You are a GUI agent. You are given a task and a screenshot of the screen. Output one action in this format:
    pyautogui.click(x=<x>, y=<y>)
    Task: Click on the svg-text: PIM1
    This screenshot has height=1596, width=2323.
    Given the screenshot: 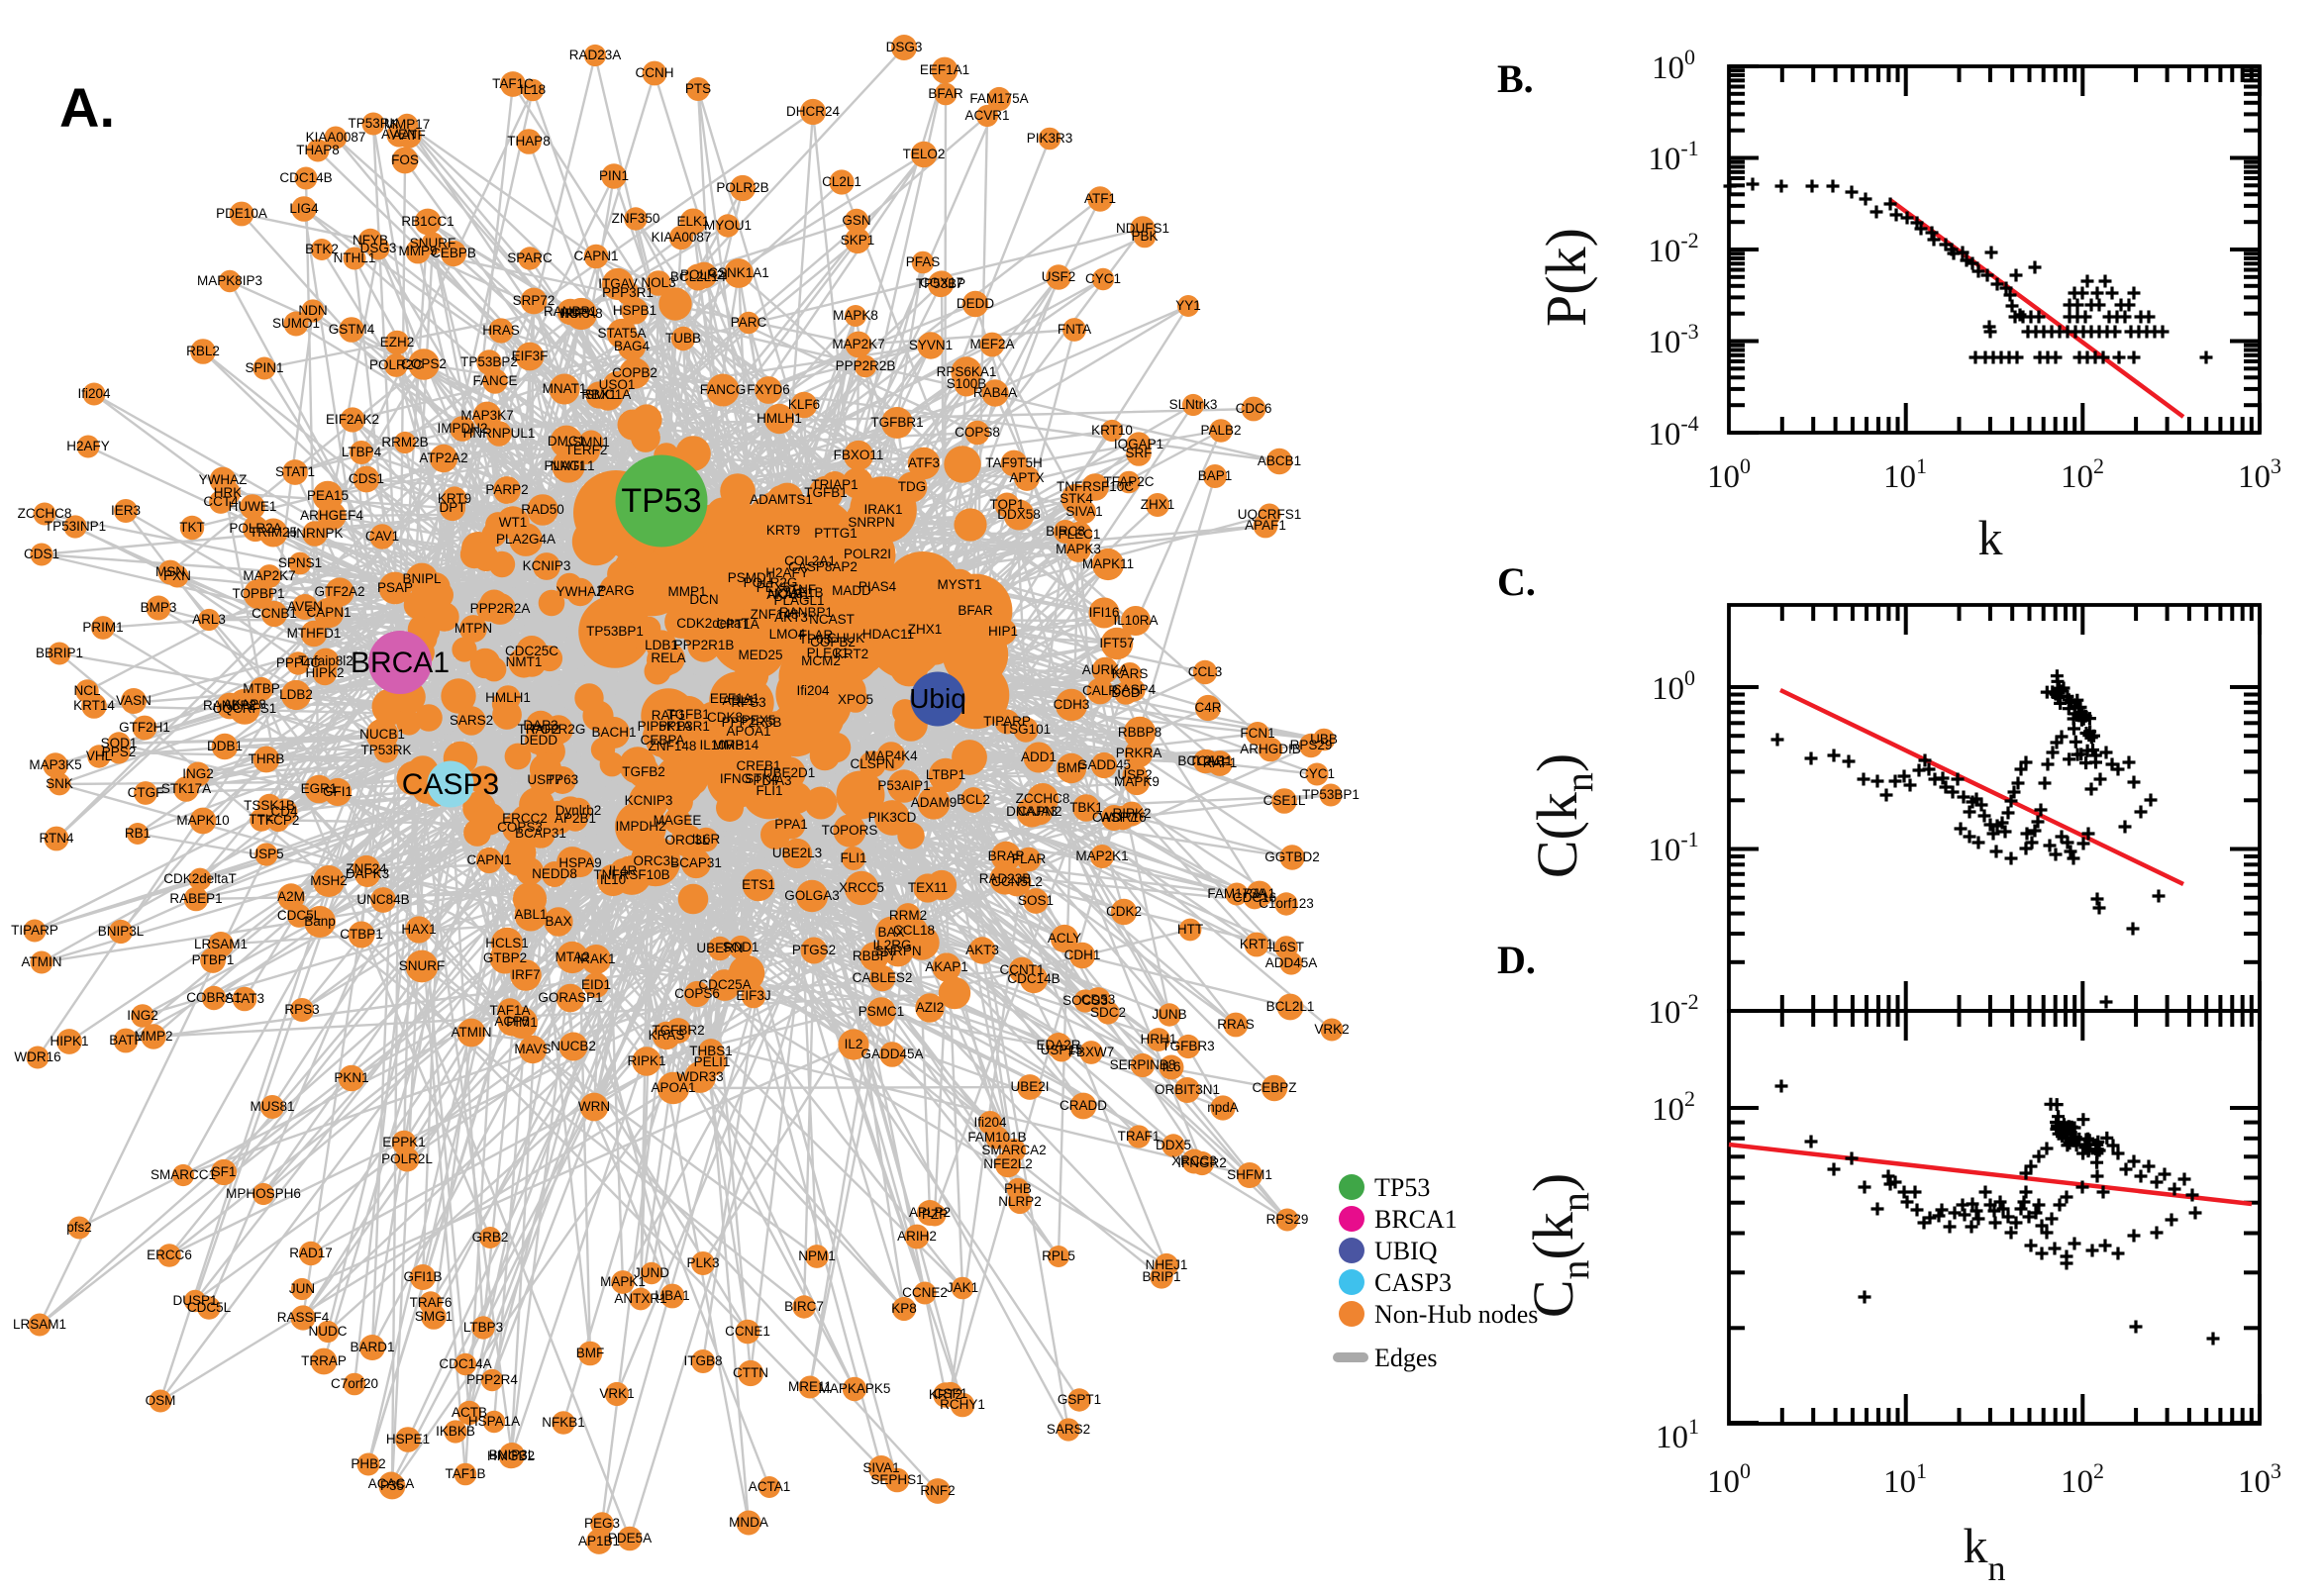 What is the action you would take?
    pyautogui.click(x=522, y=1022)
    